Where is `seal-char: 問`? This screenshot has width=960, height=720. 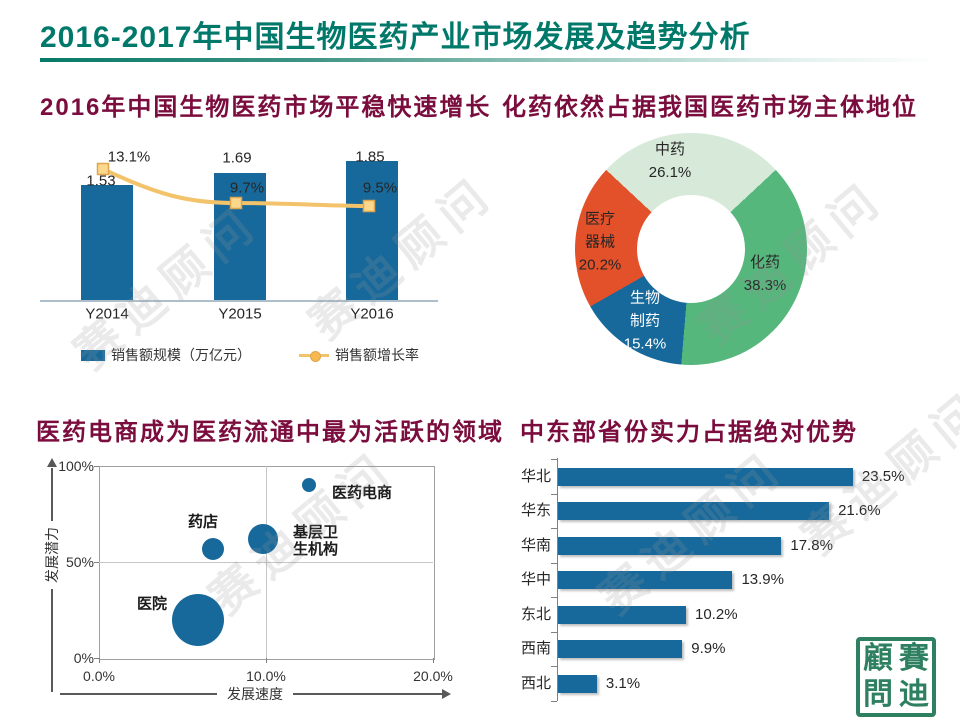
seal-char: 問 is located at coordinates (878, 694).